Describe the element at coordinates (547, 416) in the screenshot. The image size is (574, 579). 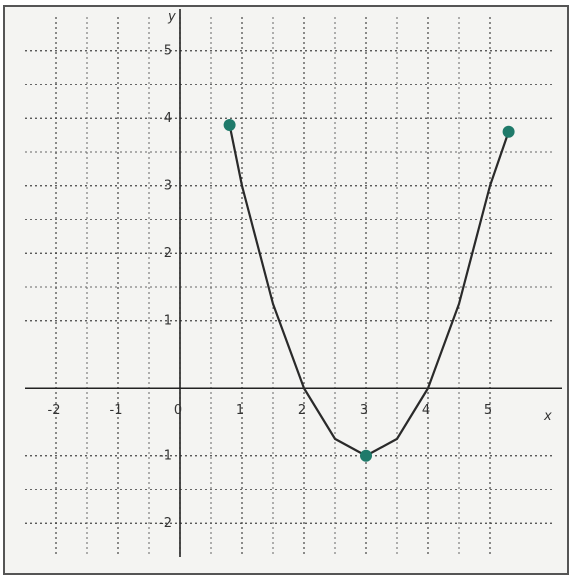
I see `x-axis-label: x` at that location.